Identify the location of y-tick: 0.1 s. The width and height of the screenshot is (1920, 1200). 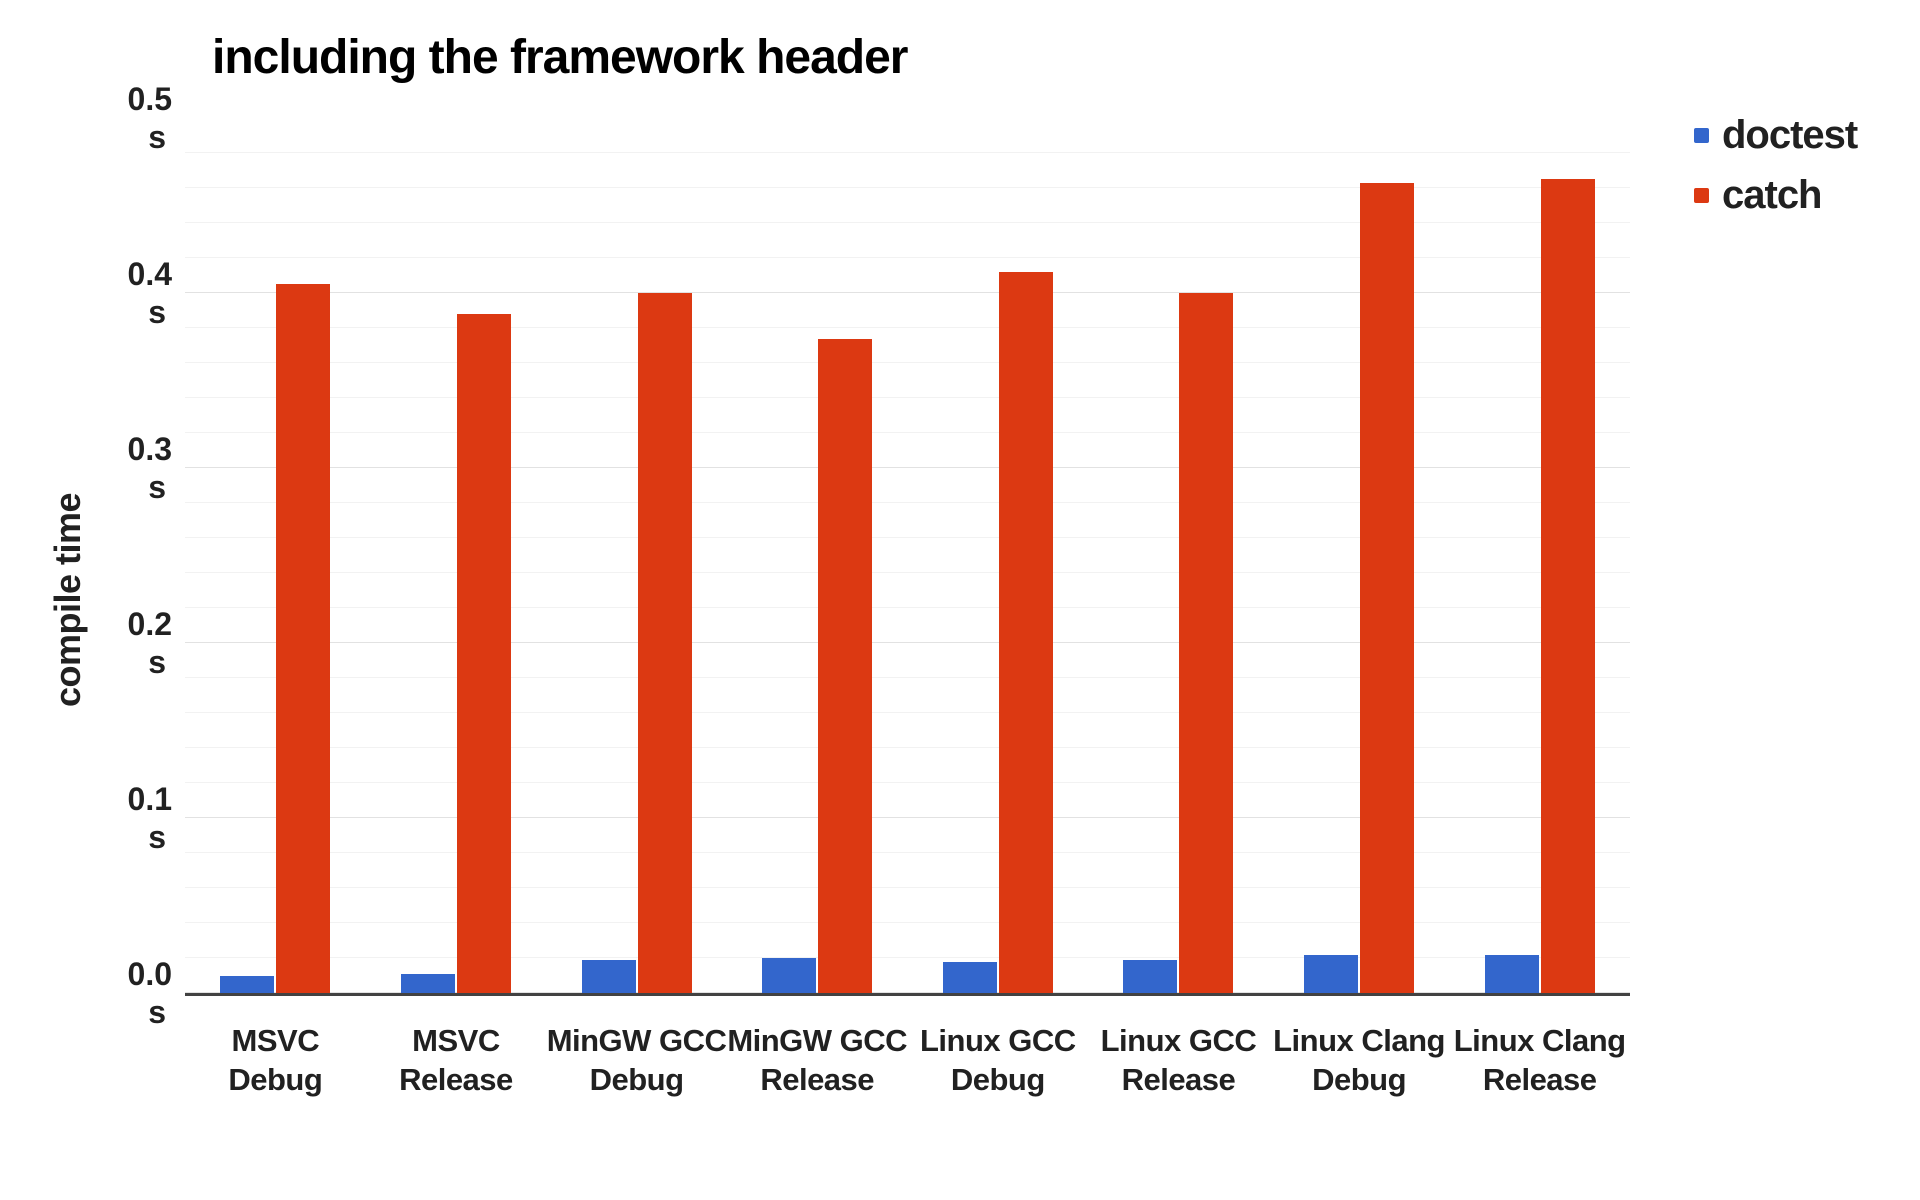
(86, 818).